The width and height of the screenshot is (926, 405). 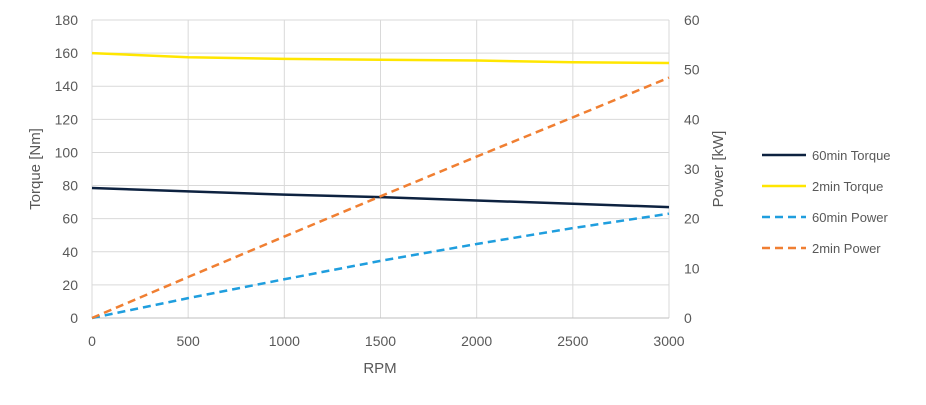 What do you see at coordinates (67, 119) in the screenshot?
I see `y-tick-label: 120` at bounding box center [67, 119].